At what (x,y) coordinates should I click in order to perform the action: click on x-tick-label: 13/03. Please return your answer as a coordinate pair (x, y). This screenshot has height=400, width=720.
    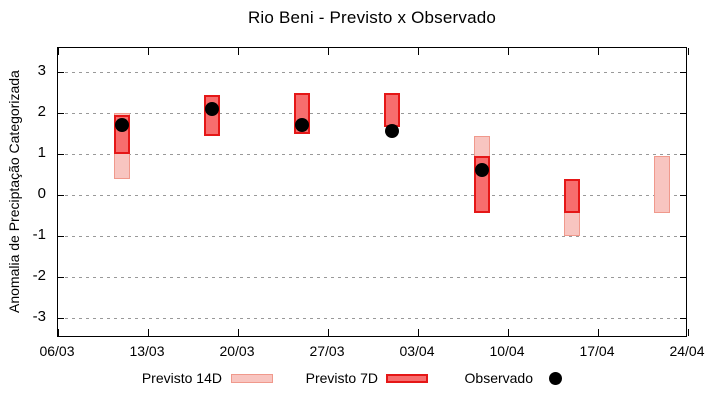
    Looking at the image, I should click on (147, 351).